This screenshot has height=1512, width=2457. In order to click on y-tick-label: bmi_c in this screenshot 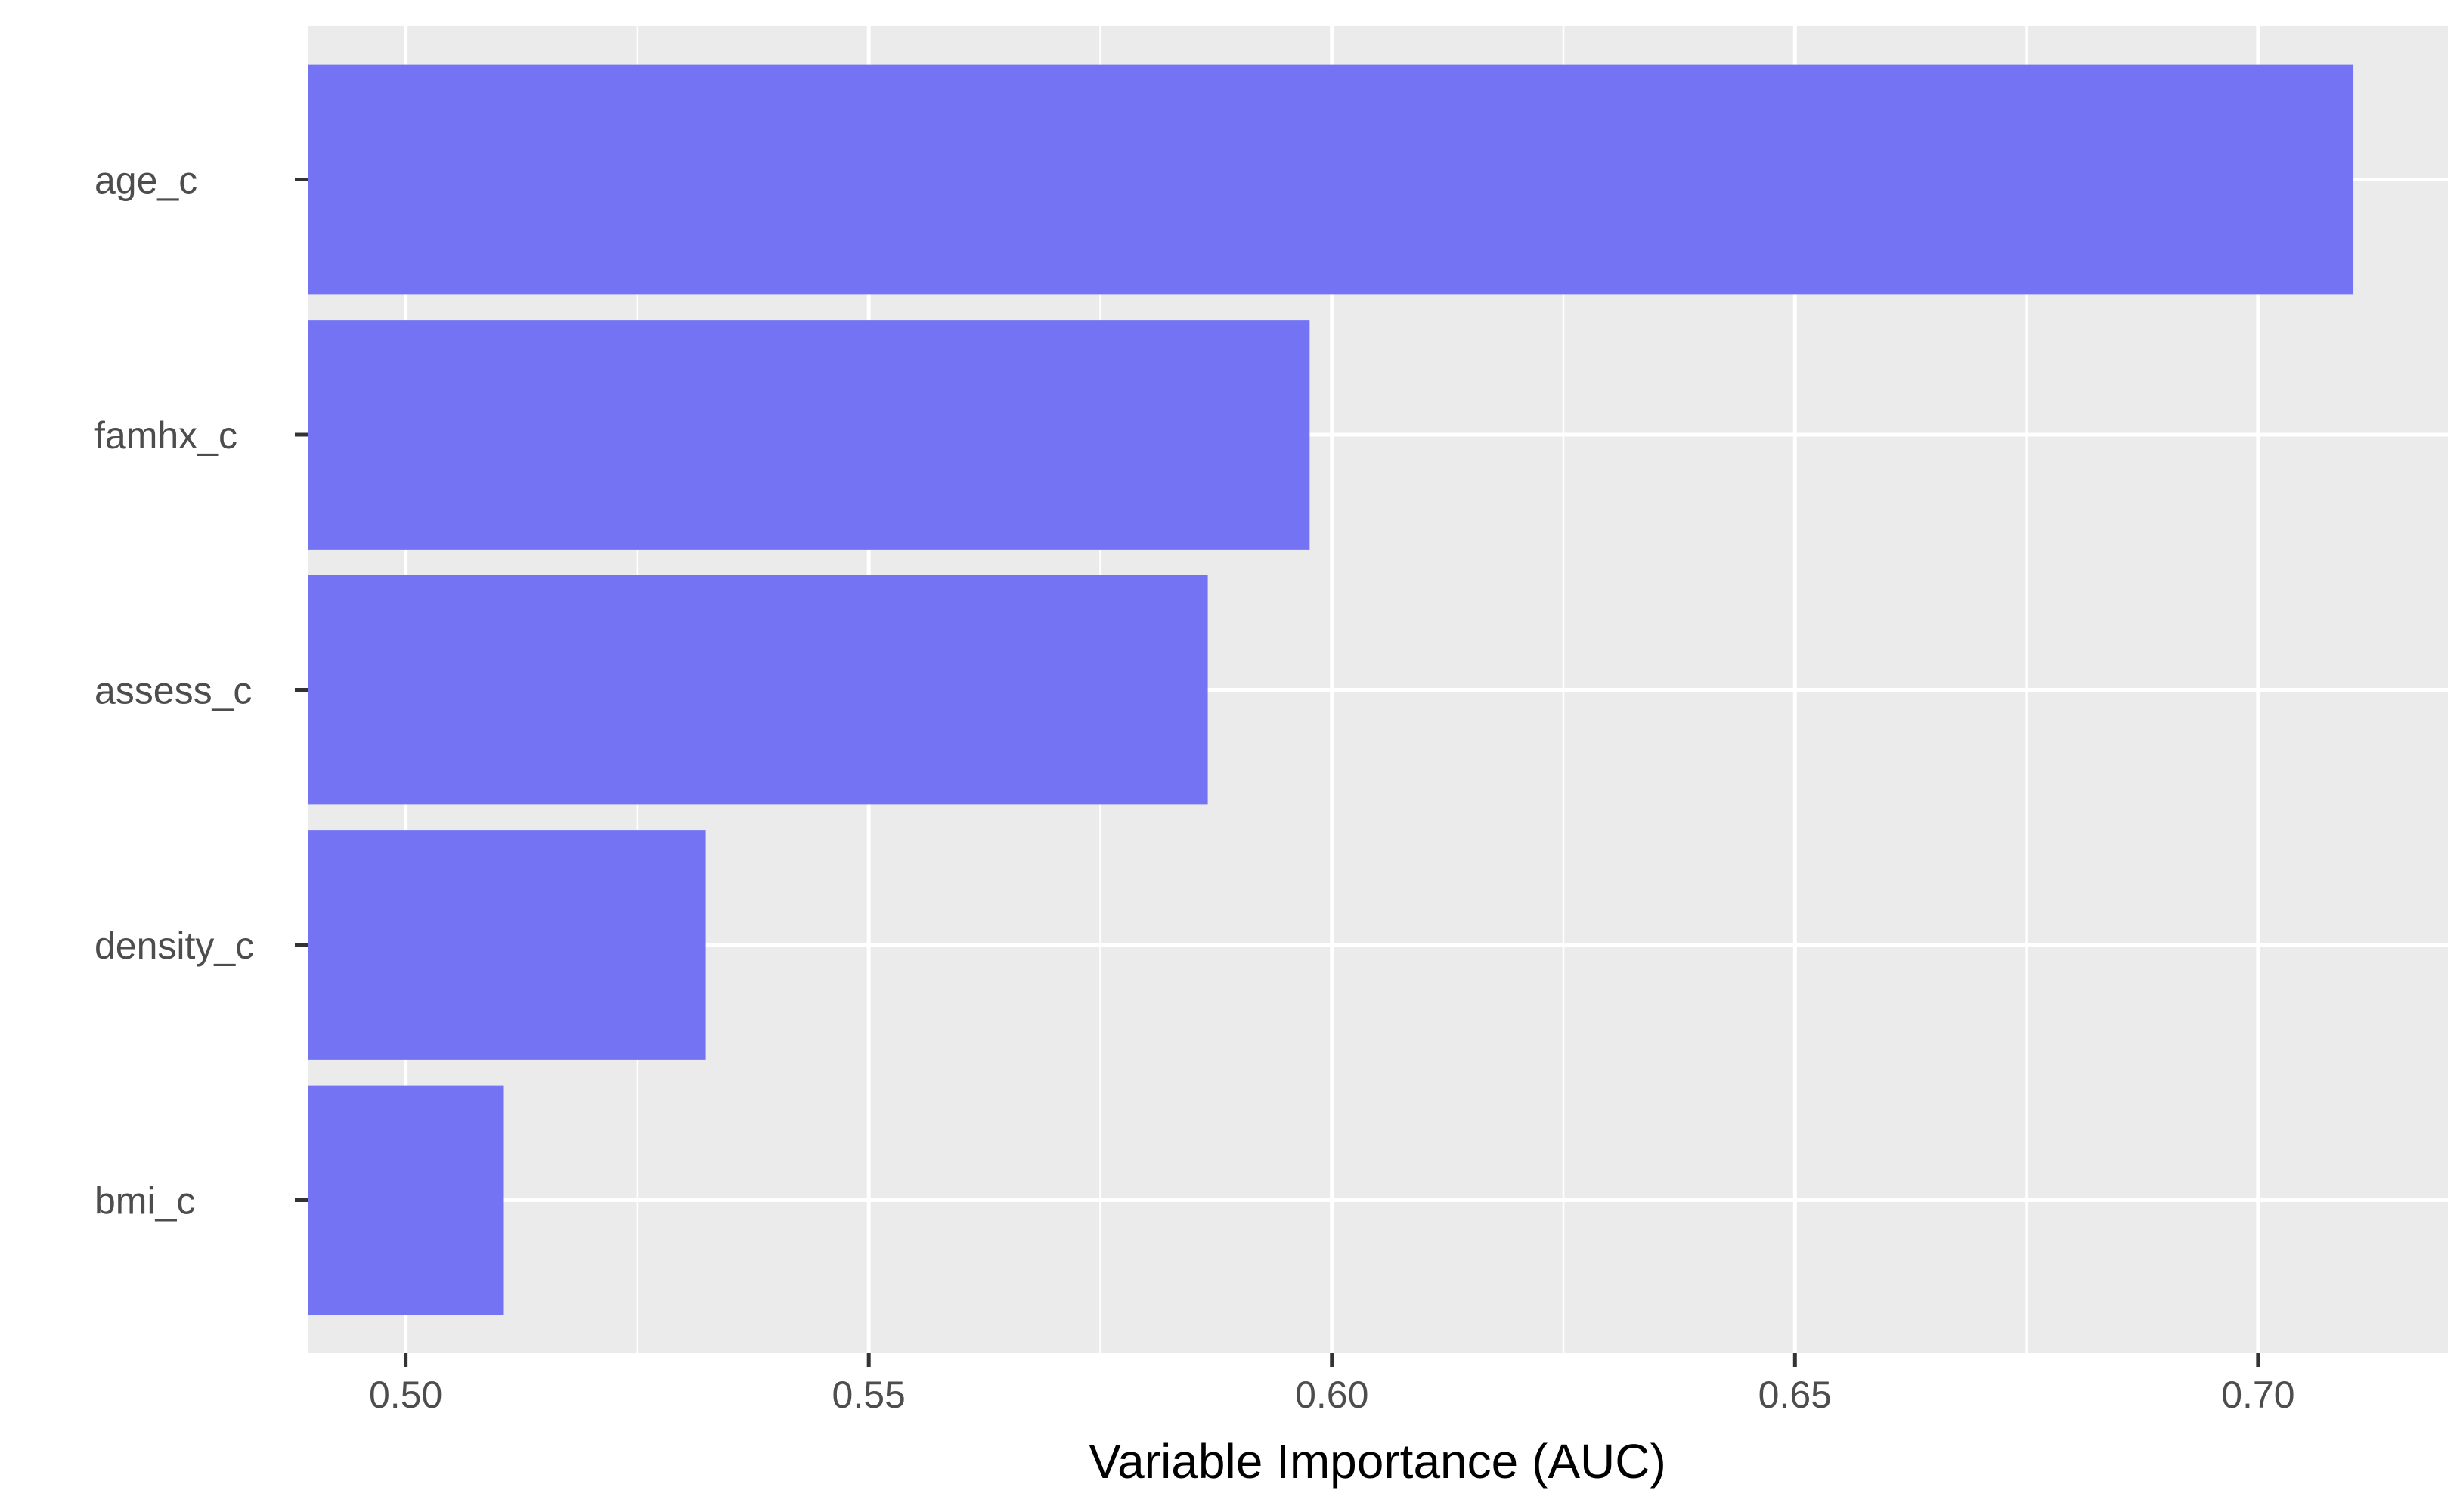, I will do `click(144, 1201)`.